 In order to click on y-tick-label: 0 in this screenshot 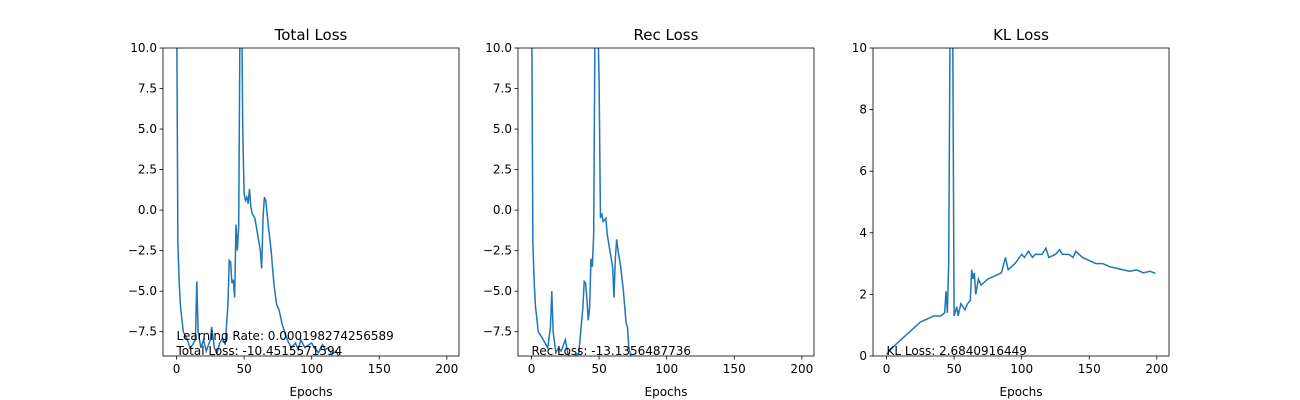, I will do `click(863, 356)`.